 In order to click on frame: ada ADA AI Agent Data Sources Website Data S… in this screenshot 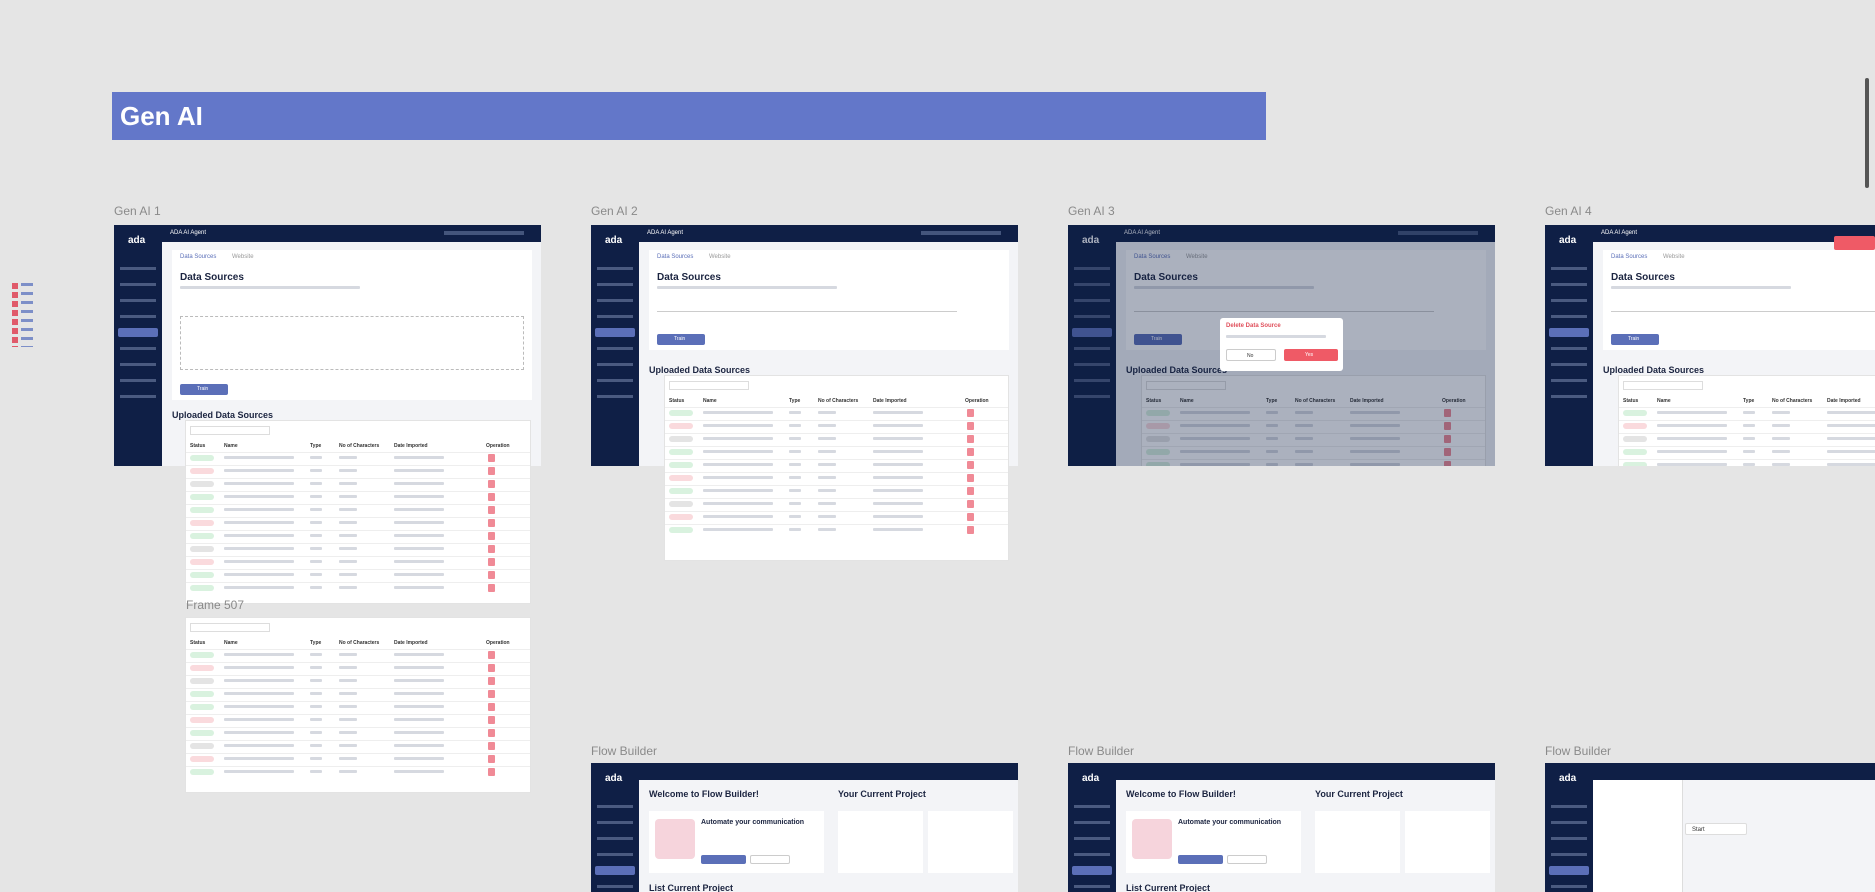, I will do `click(327, 414)`.